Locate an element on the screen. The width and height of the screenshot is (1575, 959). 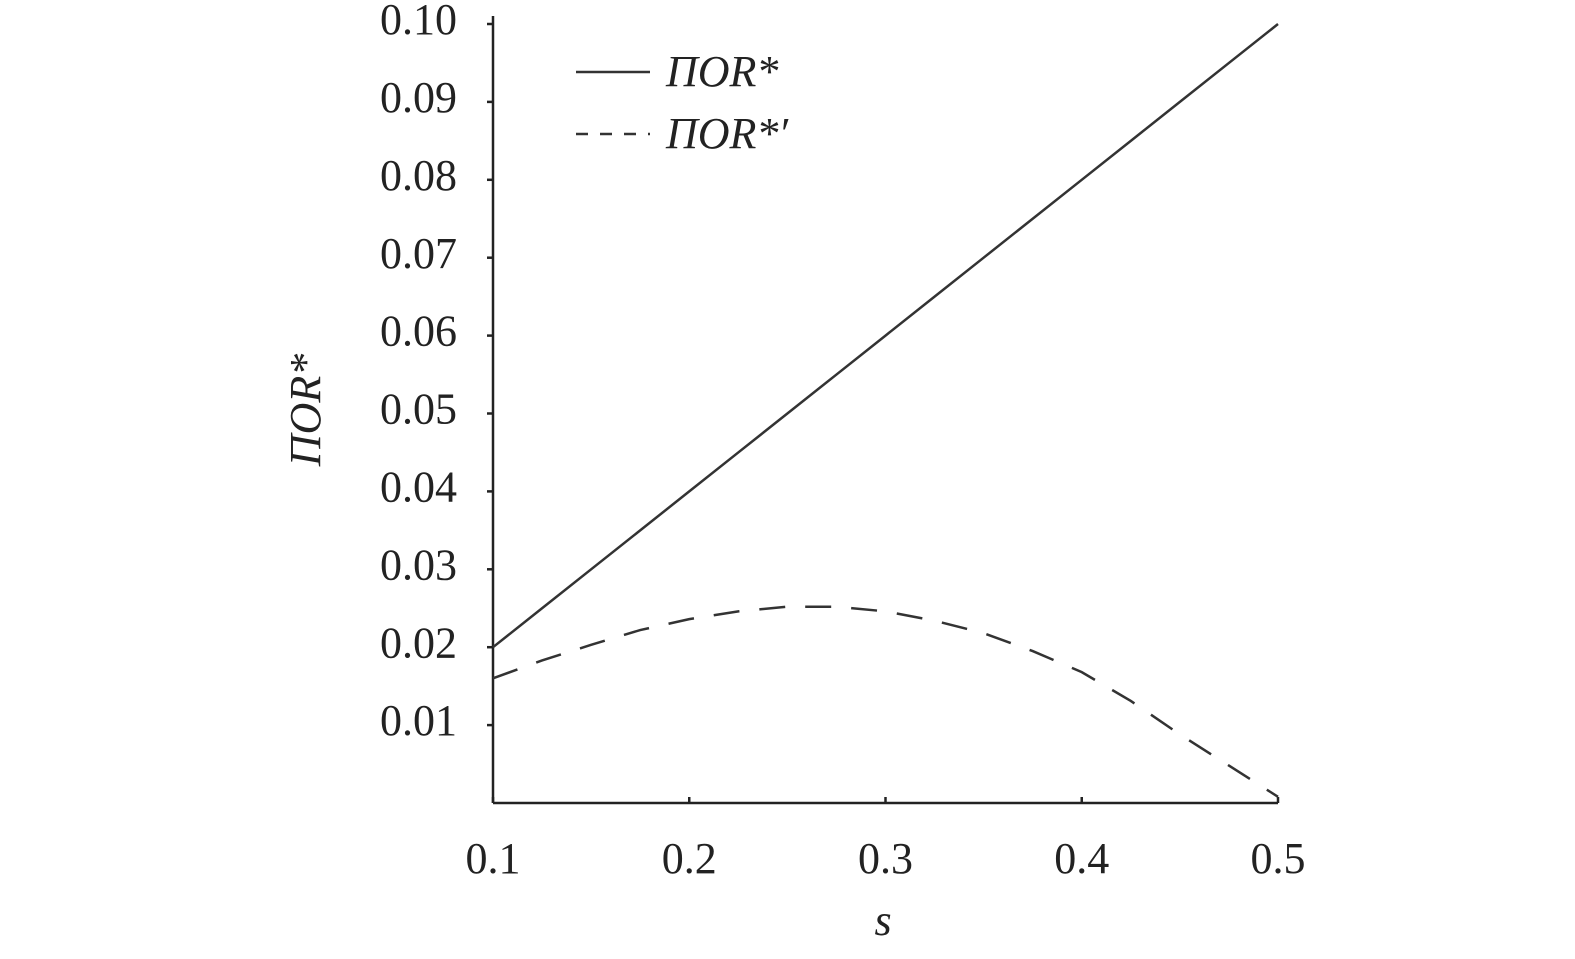
y-tick-label: 0.10 is located at coordinates (418, 22).